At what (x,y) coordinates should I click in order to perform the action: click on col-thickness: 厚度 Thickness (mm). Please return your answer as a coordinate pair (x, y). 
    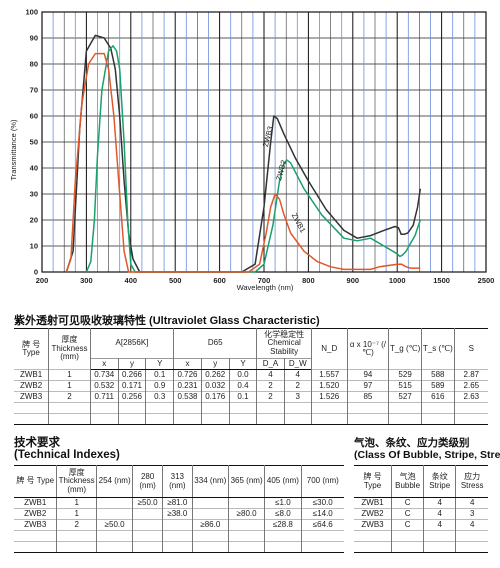
    Looking at the image, I should click on (69, 349).